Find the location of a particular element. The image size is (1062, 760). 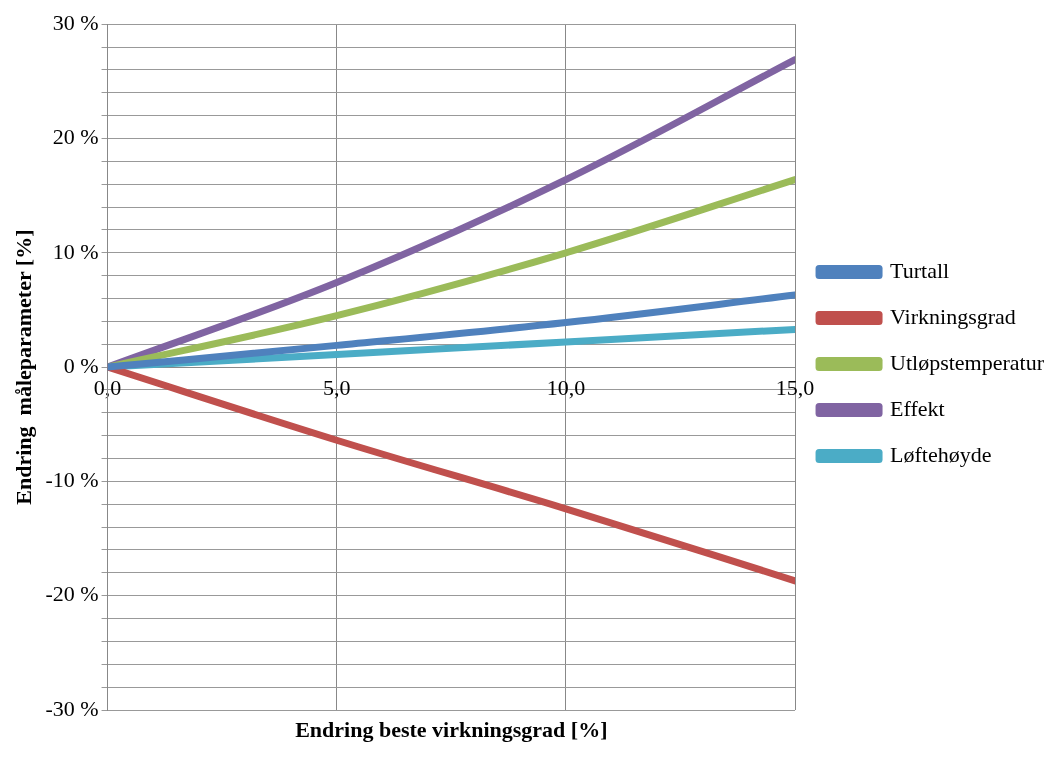

legend-label: Løftehøyde is located at coordinates (941, 454).